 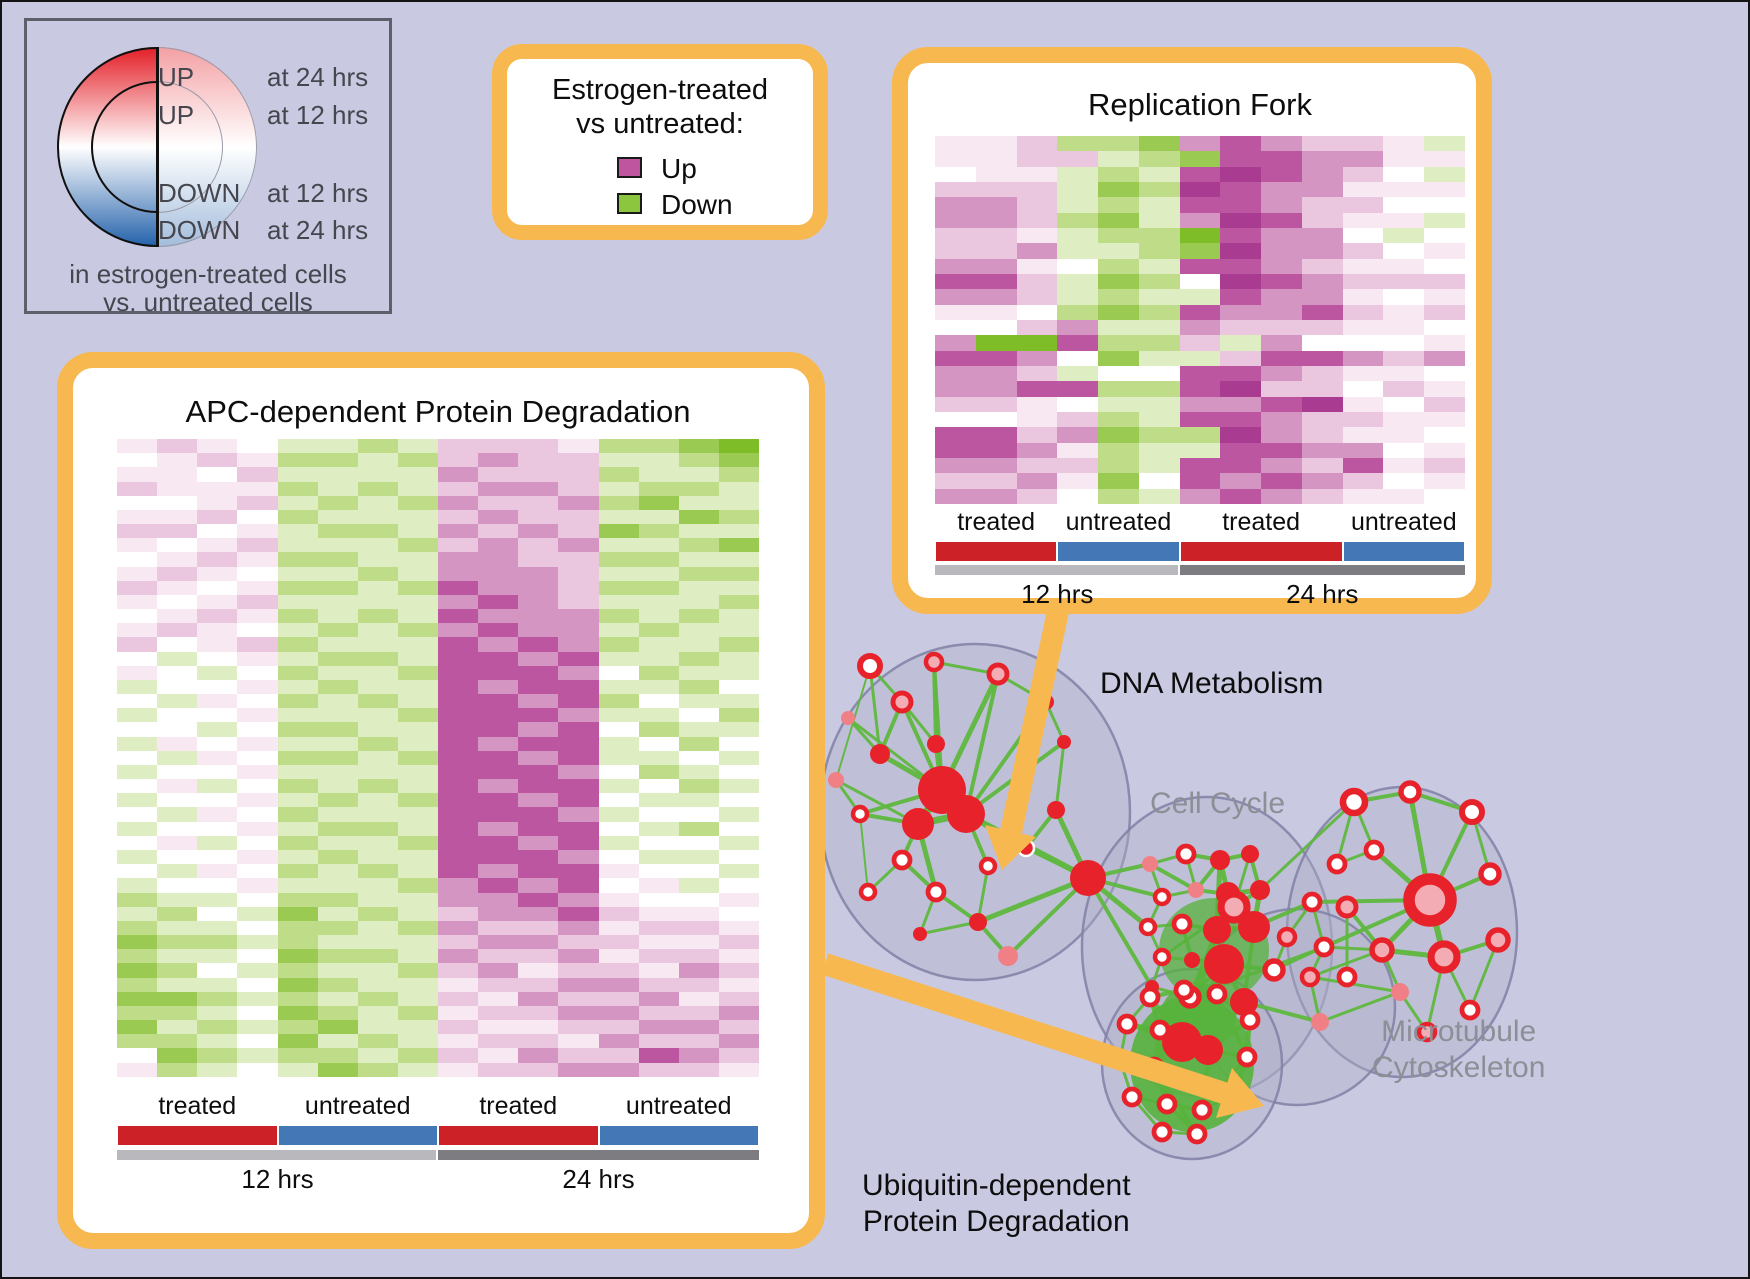 What do you see at coordinates (197, 1106) in the screenshot?
I see `group-label: treated` at bounding box center [197, 1106].